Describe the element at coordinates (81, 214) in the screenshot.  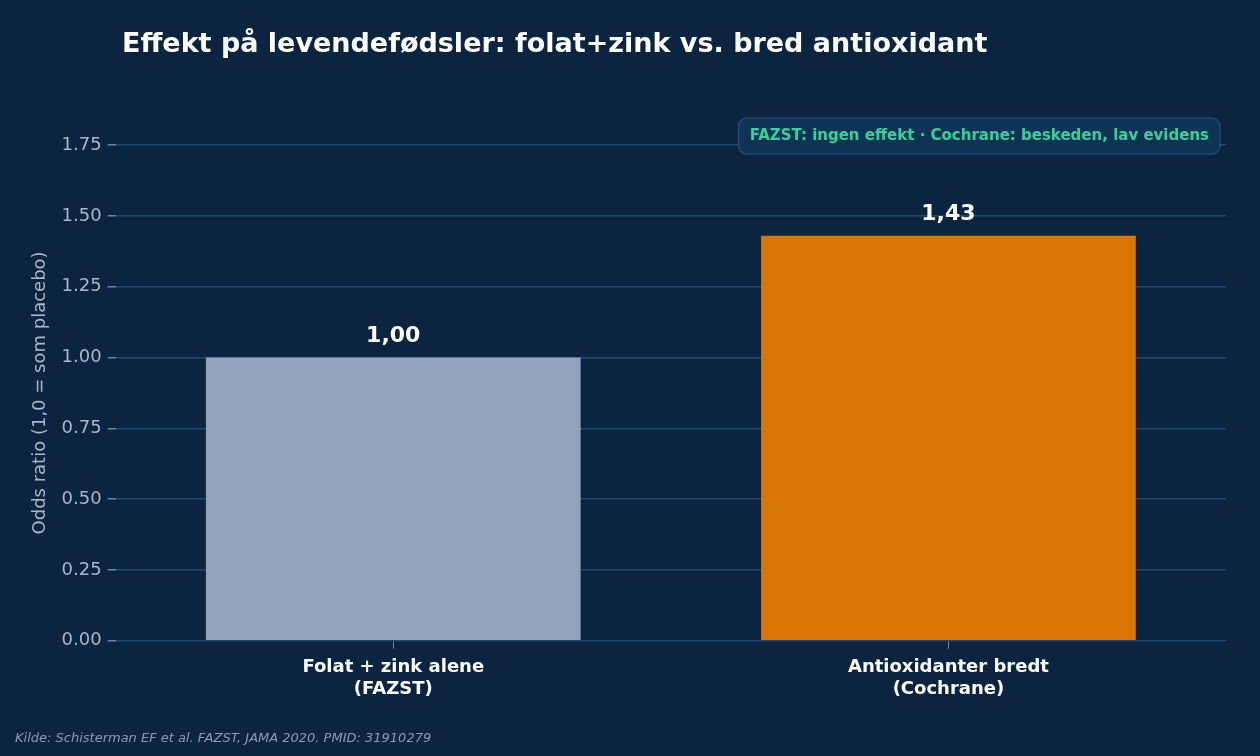
I see `y-tick-label: 1.50` at that location.